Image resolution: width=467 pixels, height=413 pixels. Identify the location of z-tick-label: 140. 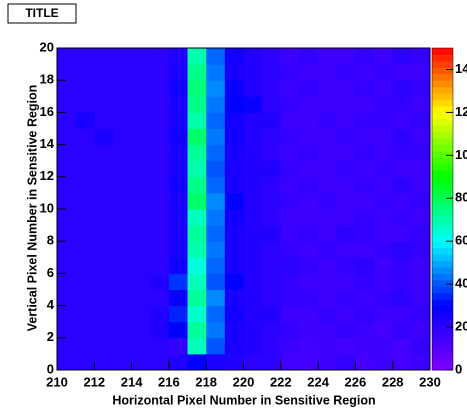
(461, 68).